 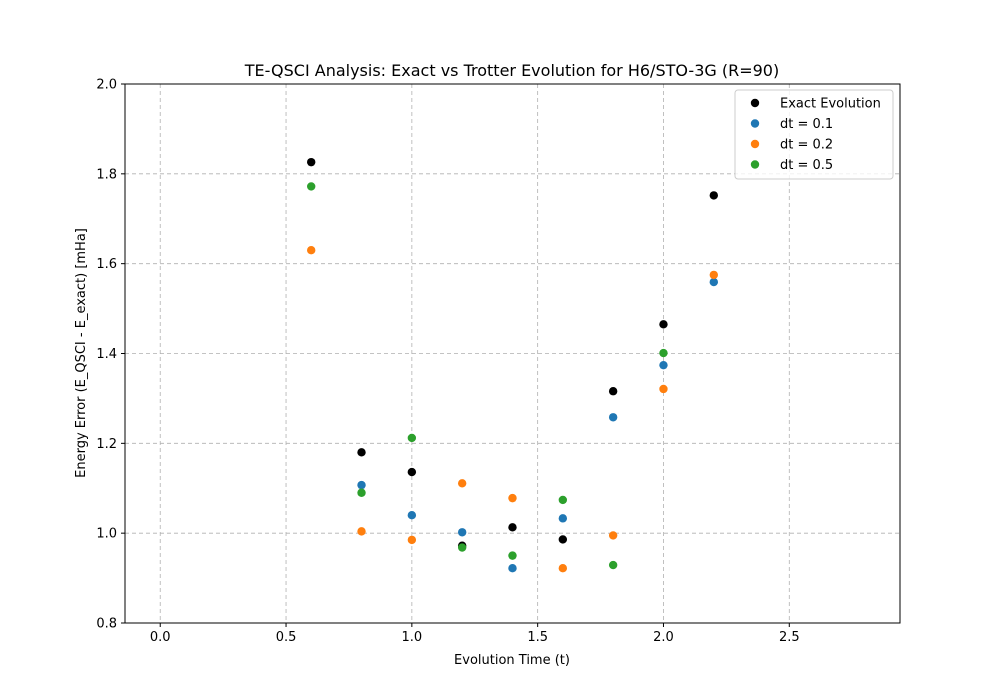 What do you see at coordinates (106, 624) in the screenshot?
I see `y-tick-label: 0.8` at bounding box center [106, 624].